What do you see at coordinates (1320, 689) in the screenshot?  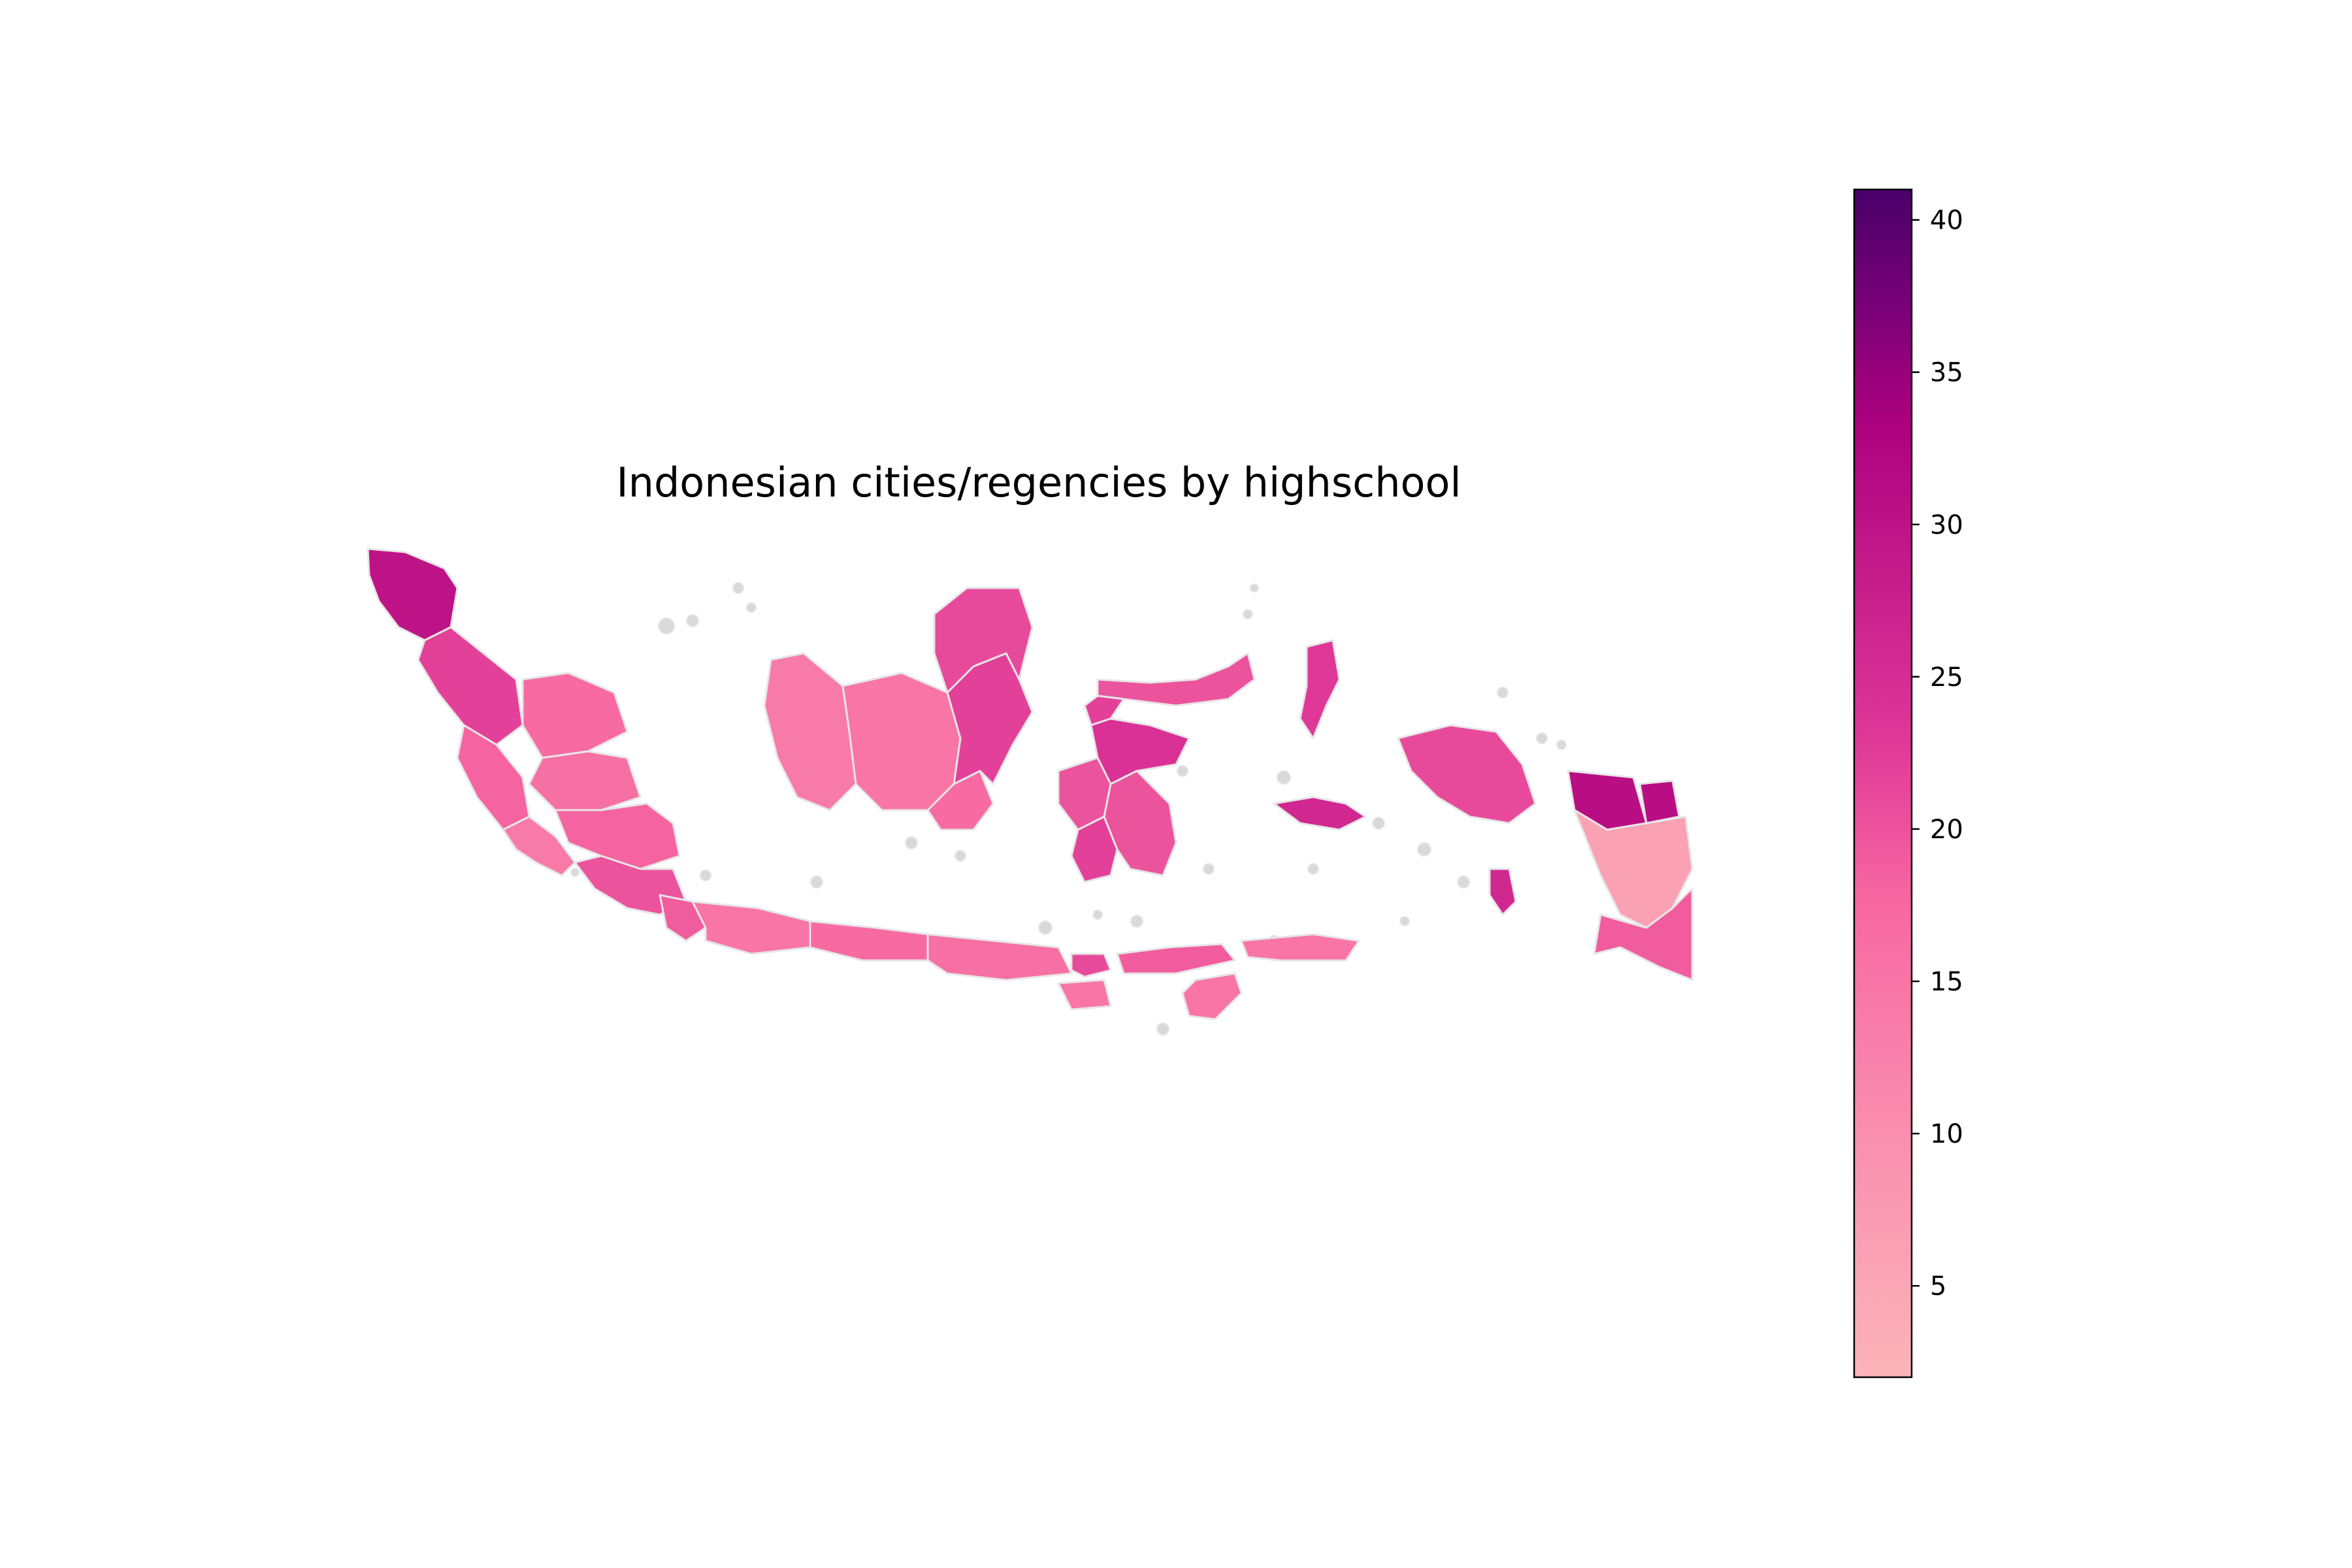 I see `region-north-maluku` at bounding box center [1320, 689].